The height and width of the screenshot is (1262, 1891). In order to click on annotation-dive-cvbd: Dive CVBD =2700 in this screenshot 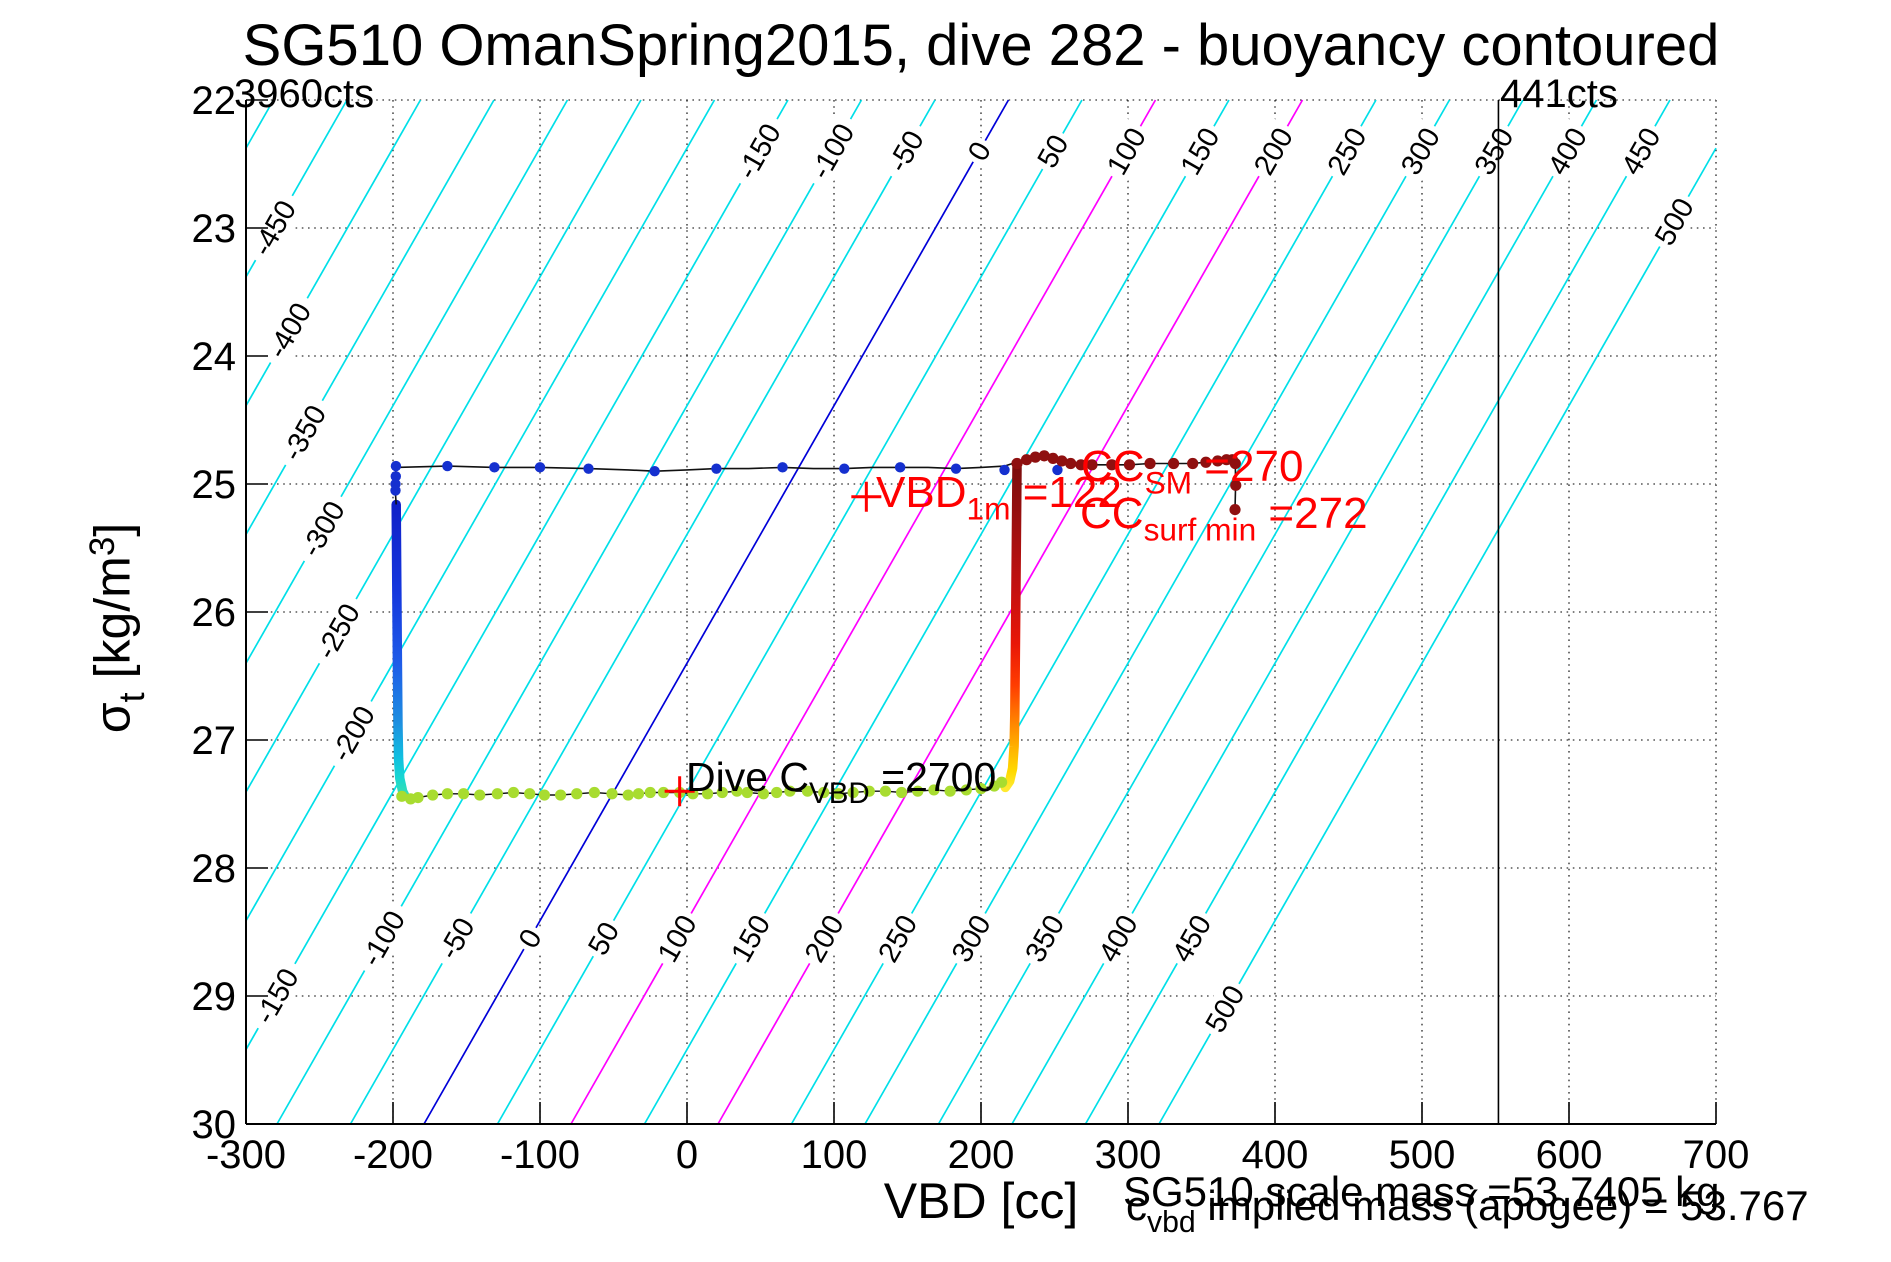, I will do `click(841, 782)`.